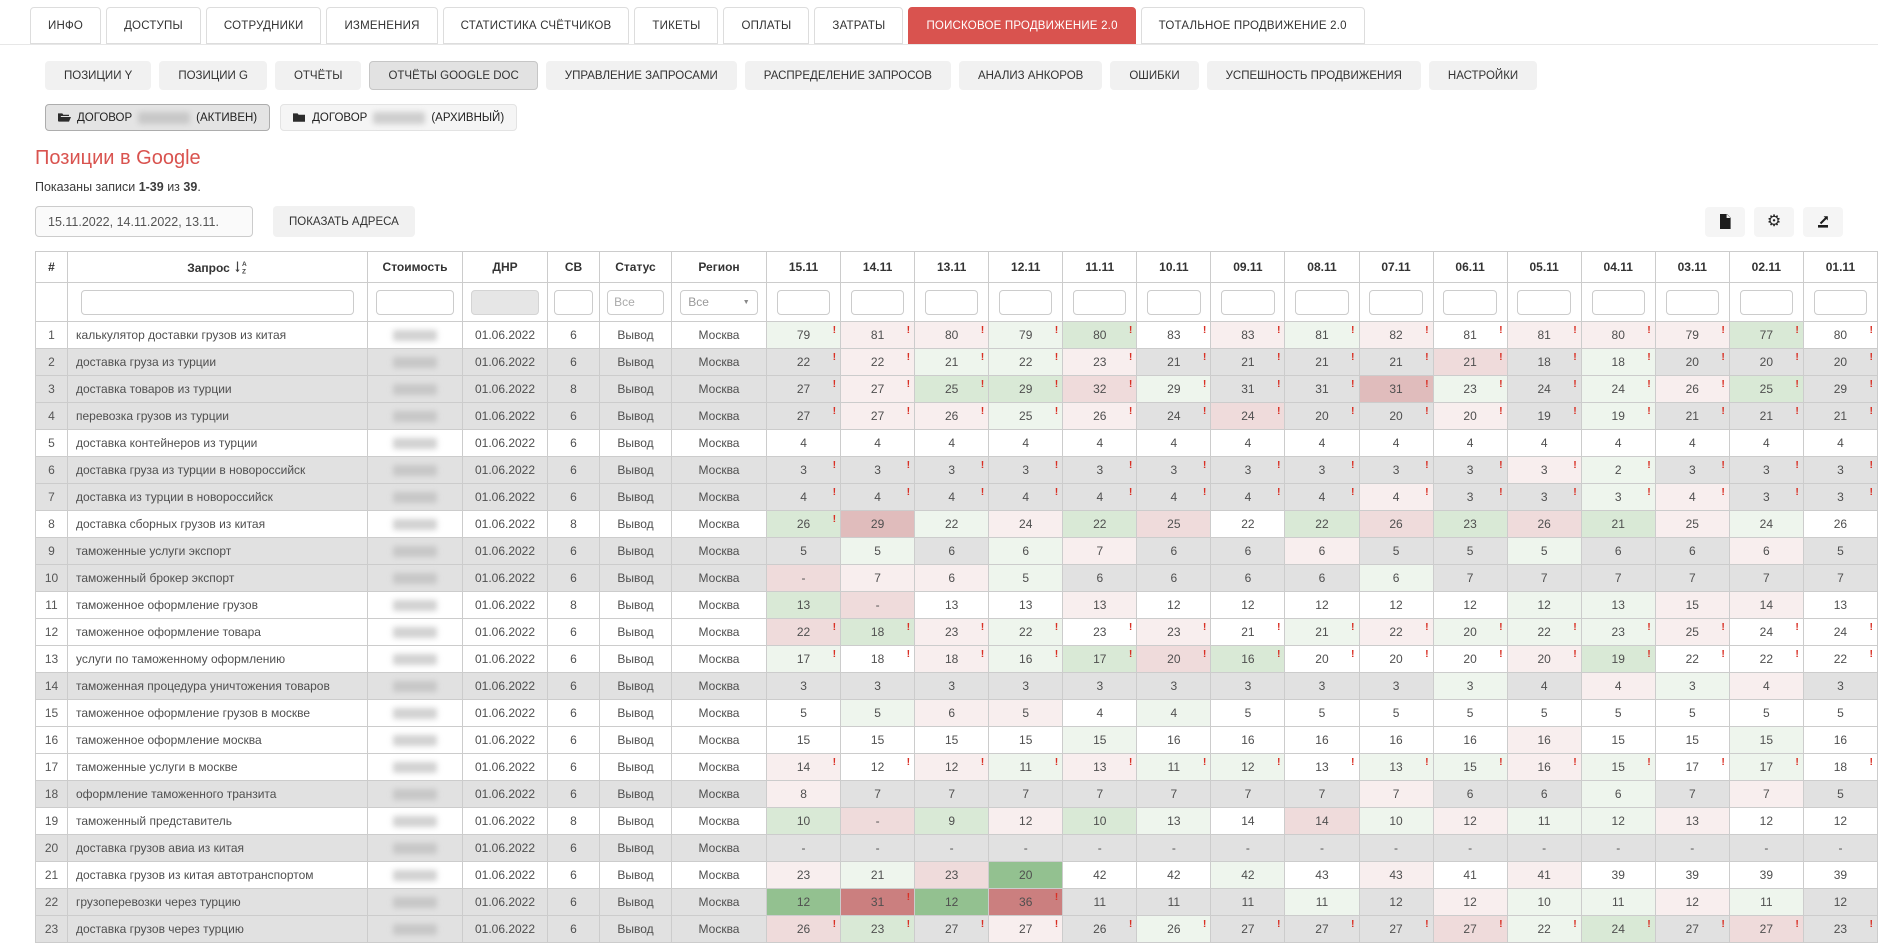 This screenshot has width=1878, height=943. What do you see at coordinates (263, 25) in the screenshot?
I see `tab-сотрудники: СОТРУДНИКИ` at bounding box center [263, 25].